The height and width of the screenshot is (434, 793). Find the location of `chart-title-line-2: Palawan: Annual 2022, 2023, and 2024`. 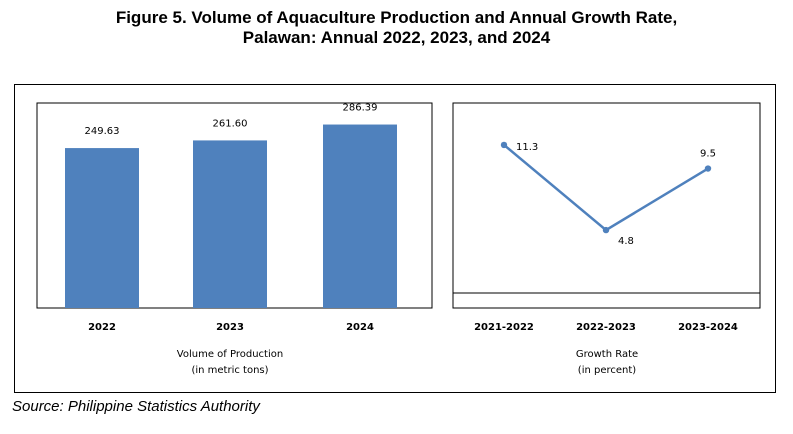

chart-title-line-2: Palawan: Annual 2022, 2023, and 2024 is located at coordinates (396, 37).